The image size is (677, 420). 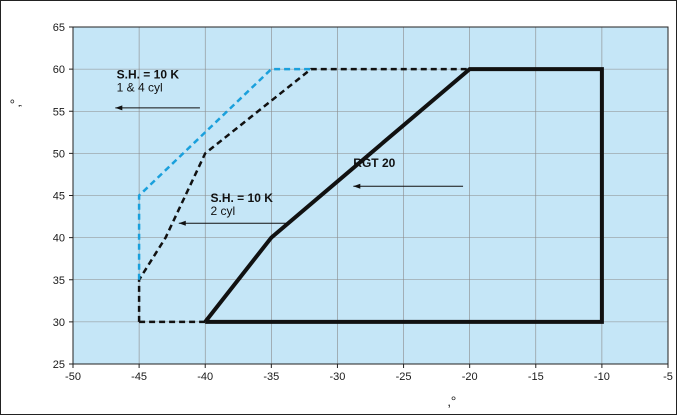 What do you see at coordinates (271, 377) in the screenshot?
I see `x-tick-label: -35` at bounding box center [271, 377].